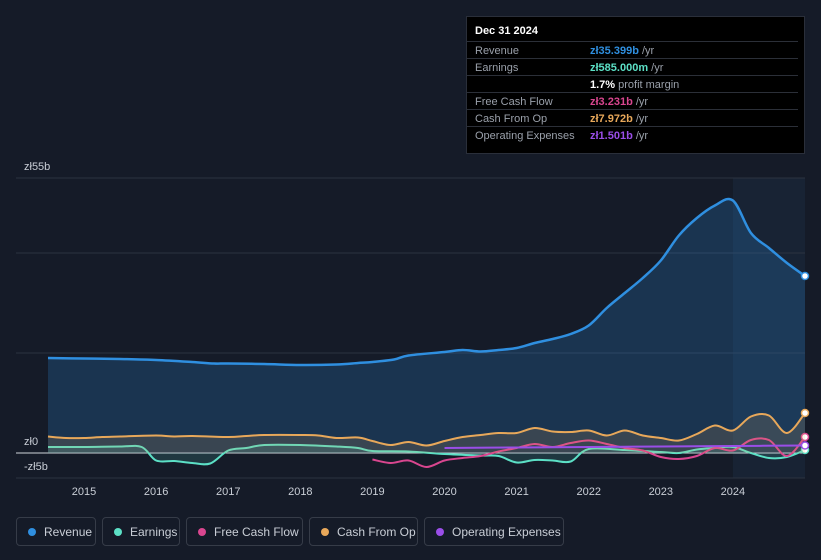 This screenshot has height=560, width=821. Describe the element at coordinates (511, 119) in the screenshot. I see `tooltip-row-label: Cash From Op` at that location.